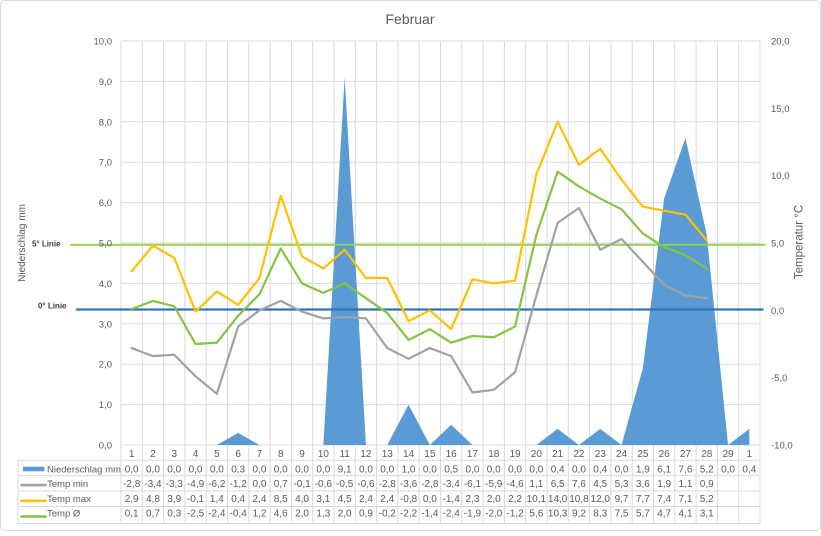 The height and width of the screenshot is (536, 821). I want to click on svg-text: 7,6, so click(685, 470).